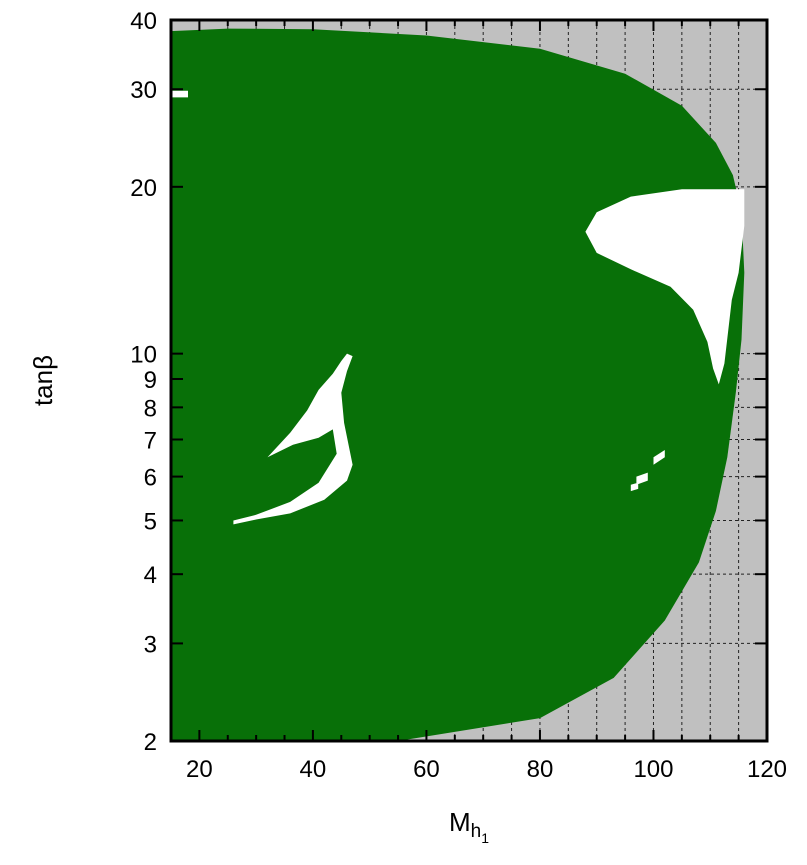 The width and height of the screenshot is (807, 865). I want to click on x-axis-title: Mh1, so click(469, 826).